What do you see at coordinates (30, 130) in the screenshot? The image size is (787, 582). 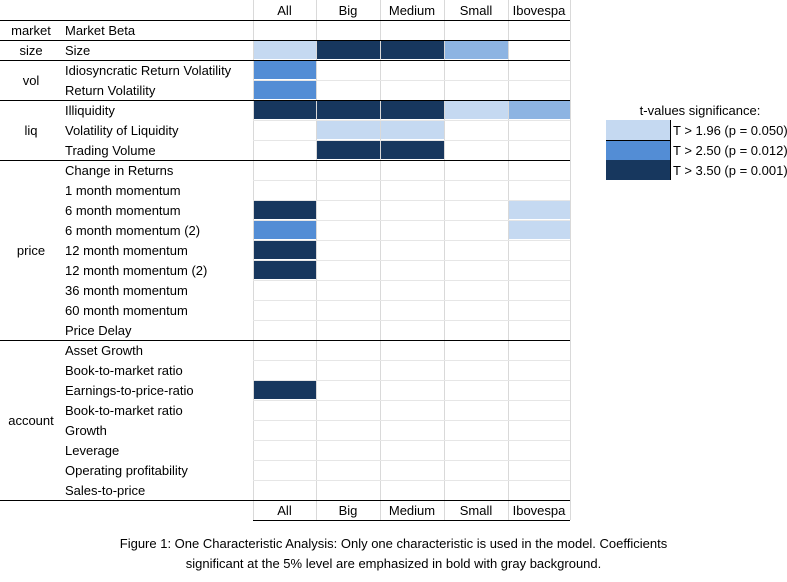 I see `group-label: liq` at bounding box center [30, 130].